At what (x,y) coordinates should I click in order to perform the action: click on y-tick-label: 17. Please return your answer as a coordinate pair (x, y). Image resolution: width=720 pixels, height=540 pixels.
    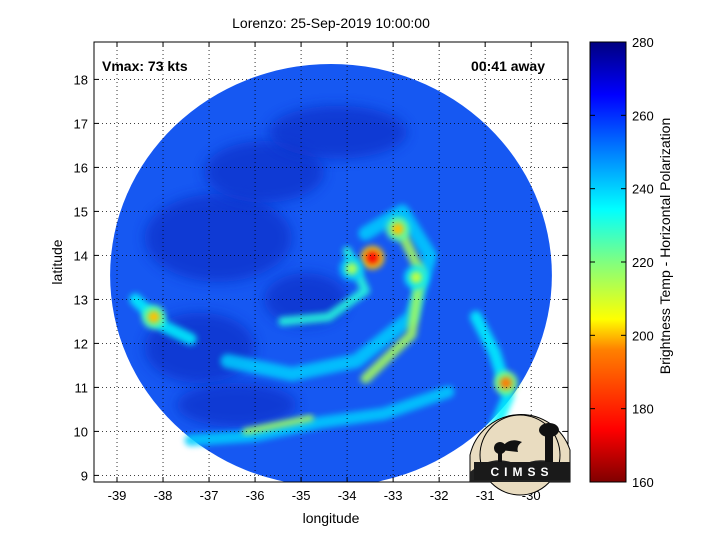
    Looking at the image, I should click on (81, 123).